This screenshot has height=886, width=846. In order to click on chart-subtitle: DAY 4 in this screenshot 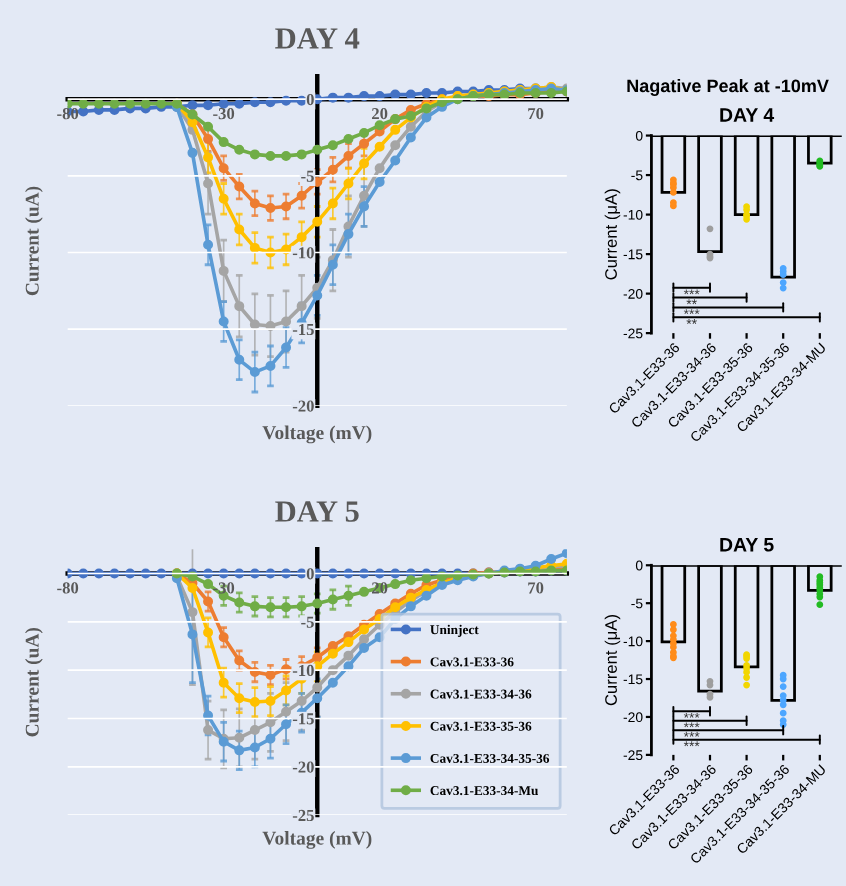, I will do `click(747, 115)`.